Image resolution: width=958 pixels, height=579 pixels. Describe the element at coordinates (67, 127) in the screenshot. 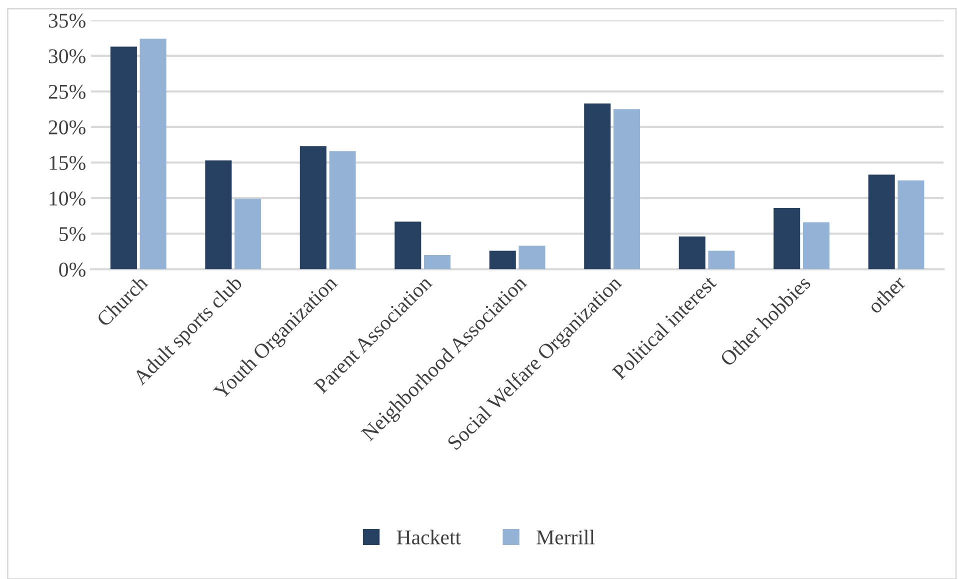

I see `y-tick-label: 20%` at that location.